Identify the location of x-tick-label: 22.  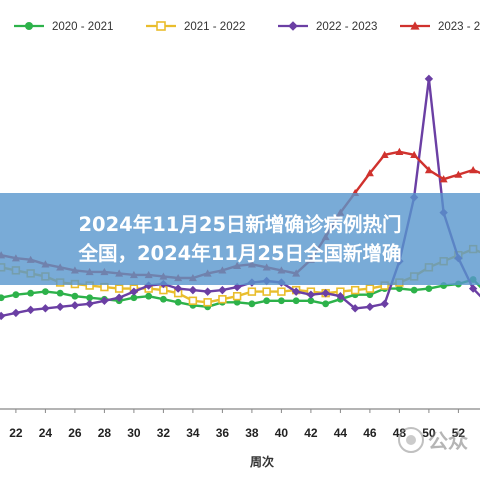
(16, 433).